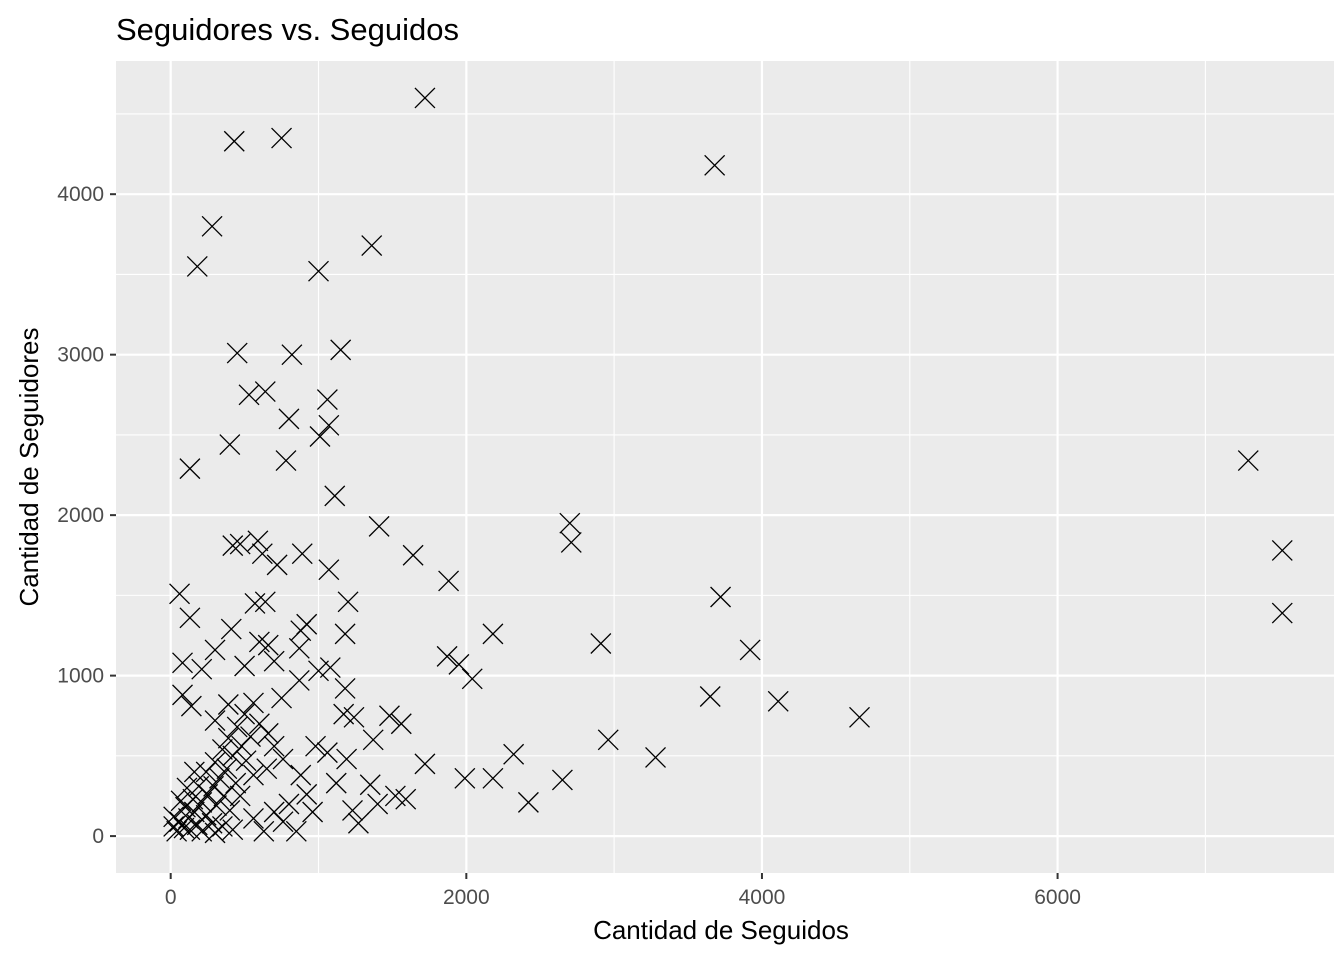 The width and height of the screenshot is (1344, 960). What do you see at coordinates (762, 897) in the screenshot?
I see `x-tick-label: 4000` at bounding box center [762, 897].